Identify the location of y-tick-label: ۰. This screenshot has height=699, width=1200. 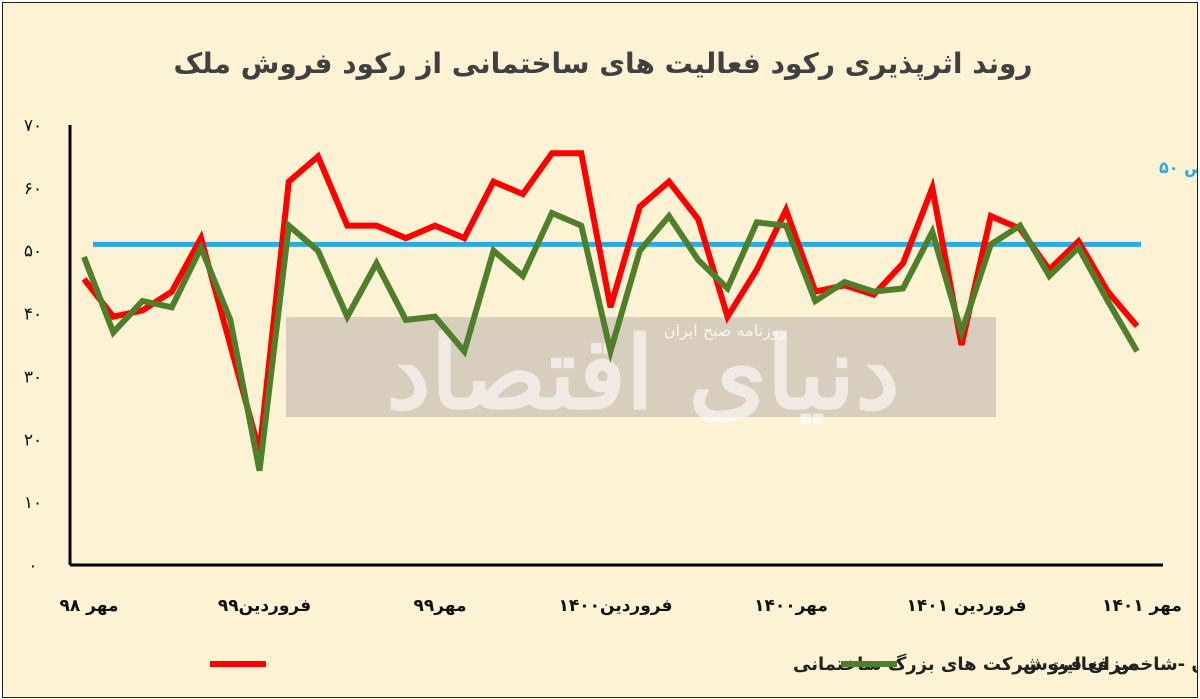
(32, 566).